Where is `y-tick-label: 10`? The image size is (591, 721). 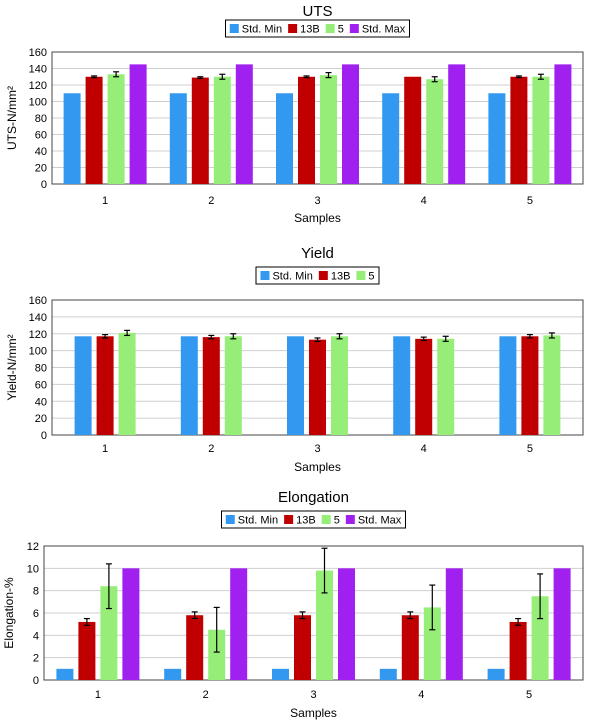 y-tick-label: 10 is located at coordinates (33, 569).